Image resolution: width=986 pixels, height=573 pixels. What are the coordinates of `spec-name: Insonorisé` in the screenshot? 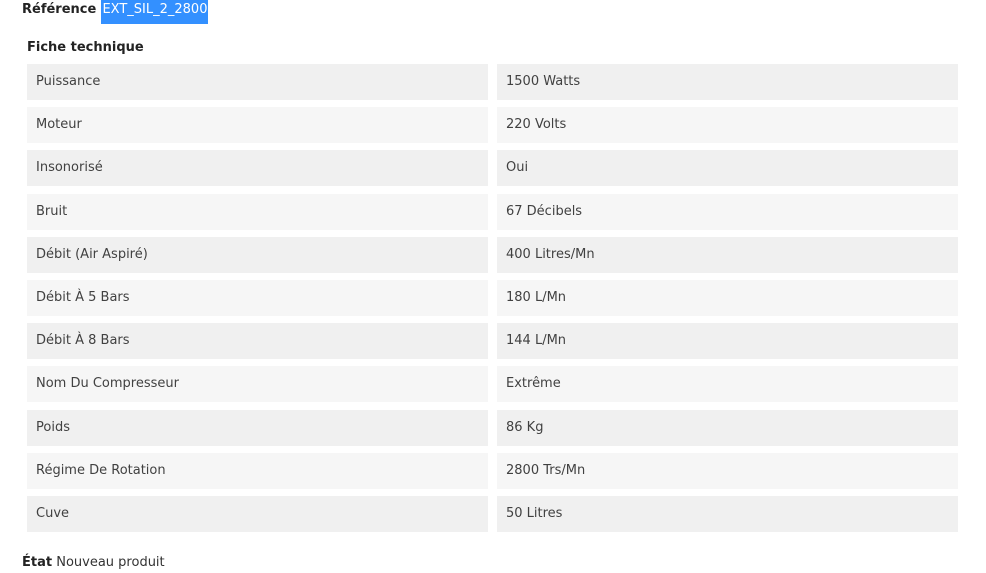 It's located at (257, 168).